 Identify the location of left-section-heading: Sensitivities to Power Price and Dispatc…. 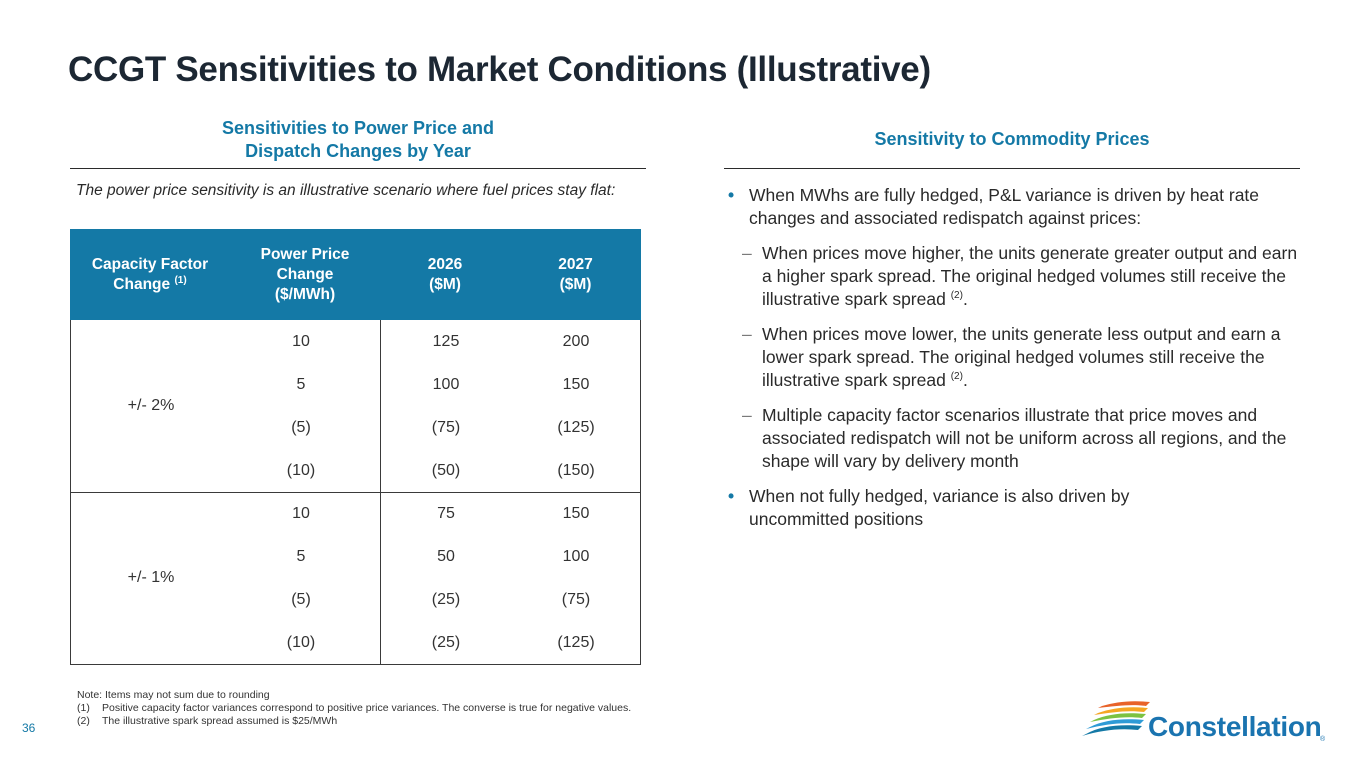
(358, 140).